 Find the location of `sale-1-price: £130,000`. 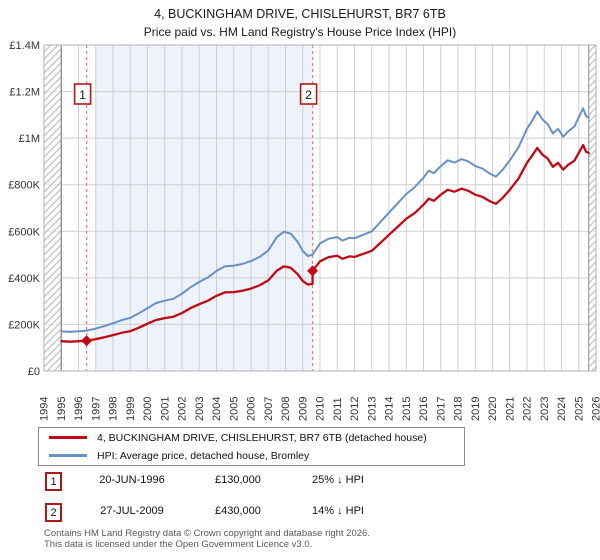

sale-1-price: £130,000 is located at coordinates (238, 480).